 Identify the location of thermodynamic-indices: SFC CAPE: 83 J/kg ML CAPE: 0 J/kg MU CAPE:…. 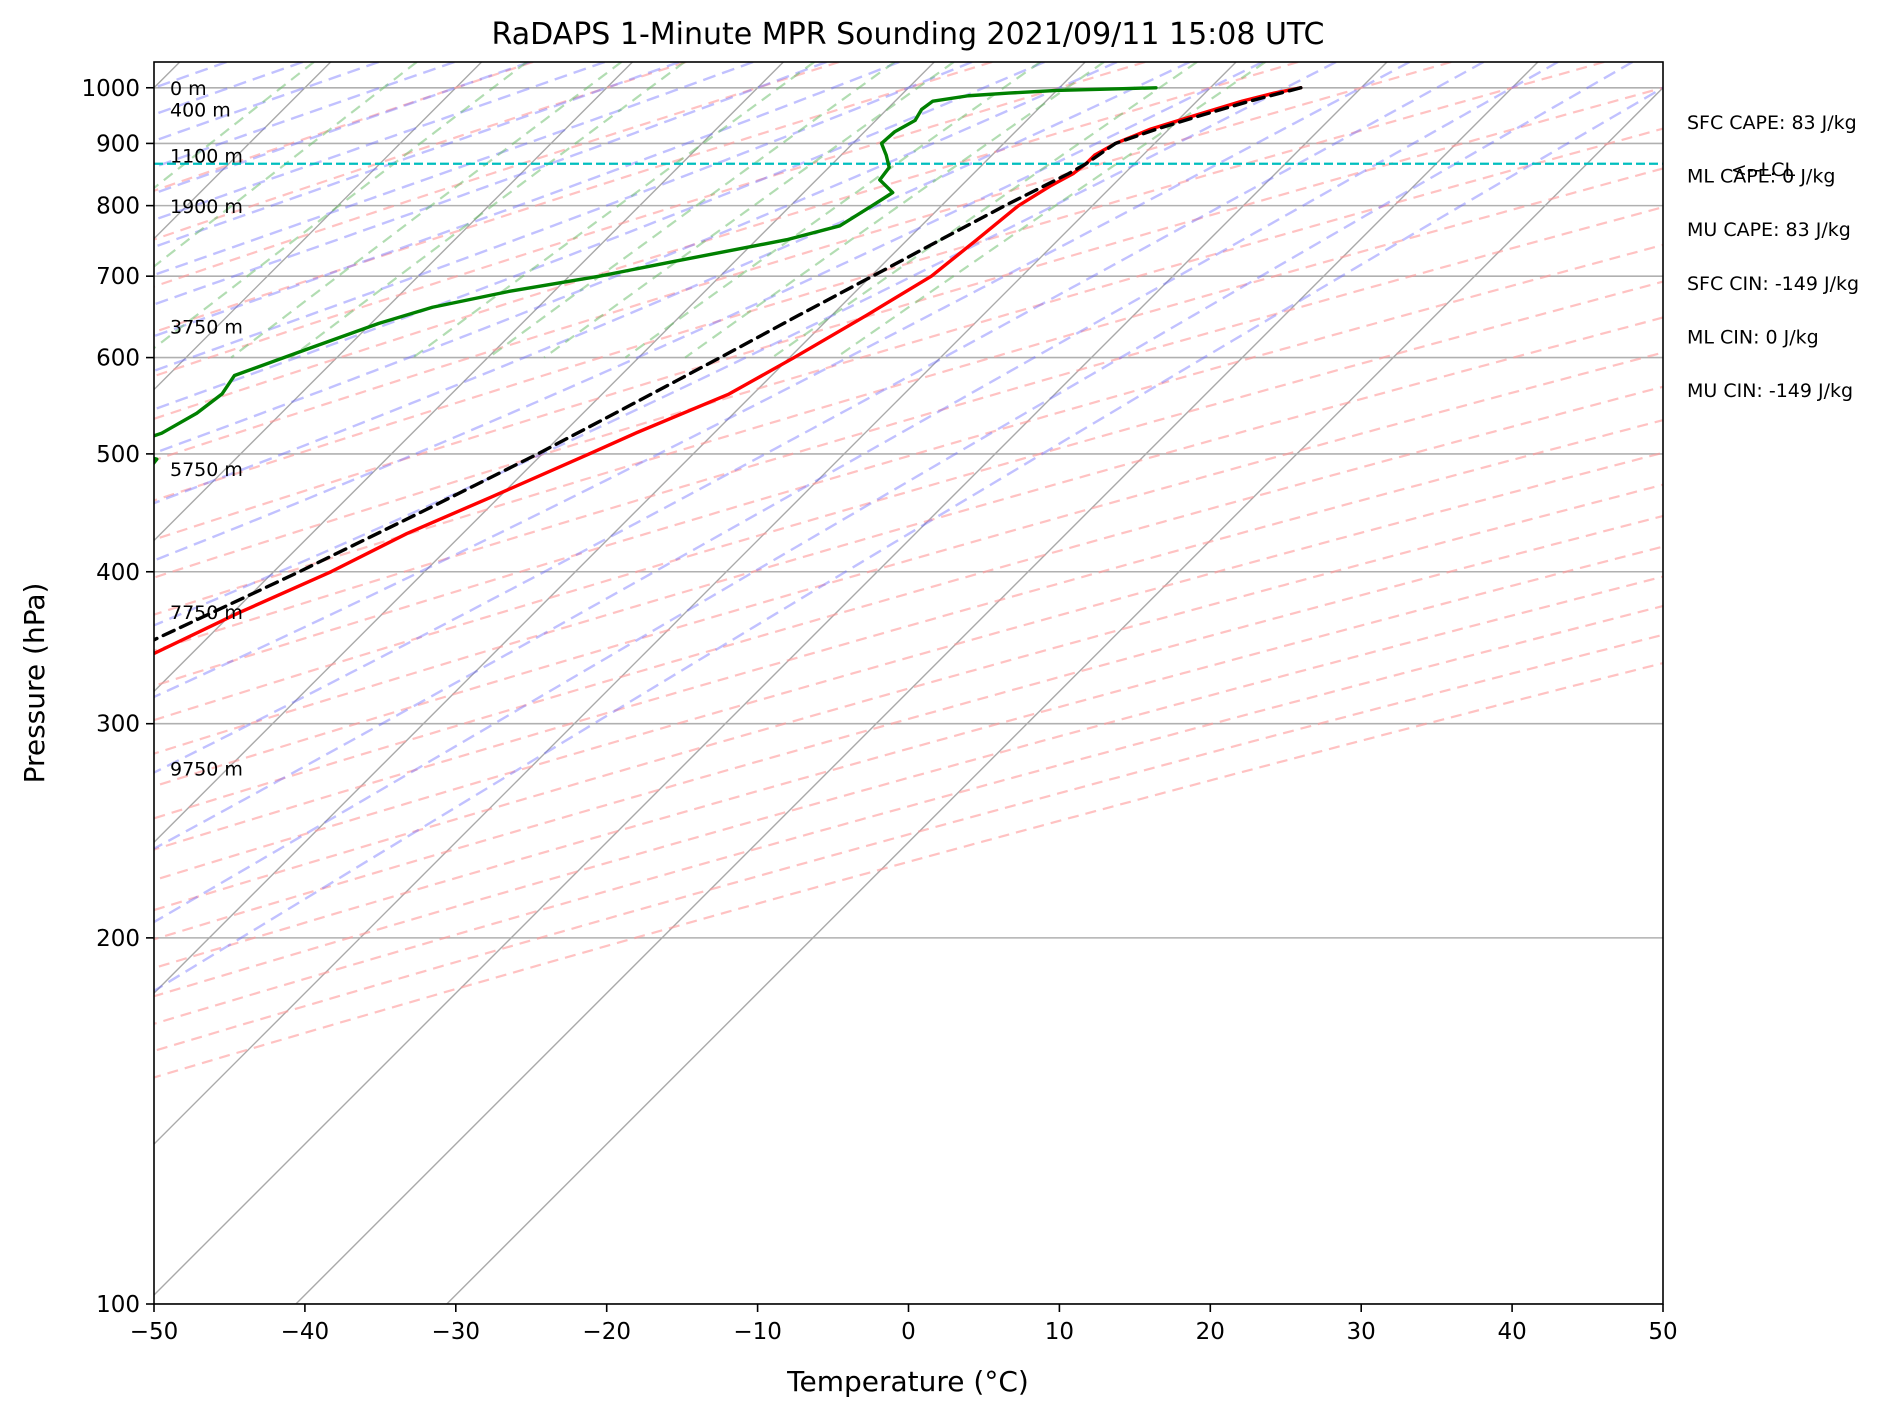
(1773, 257).